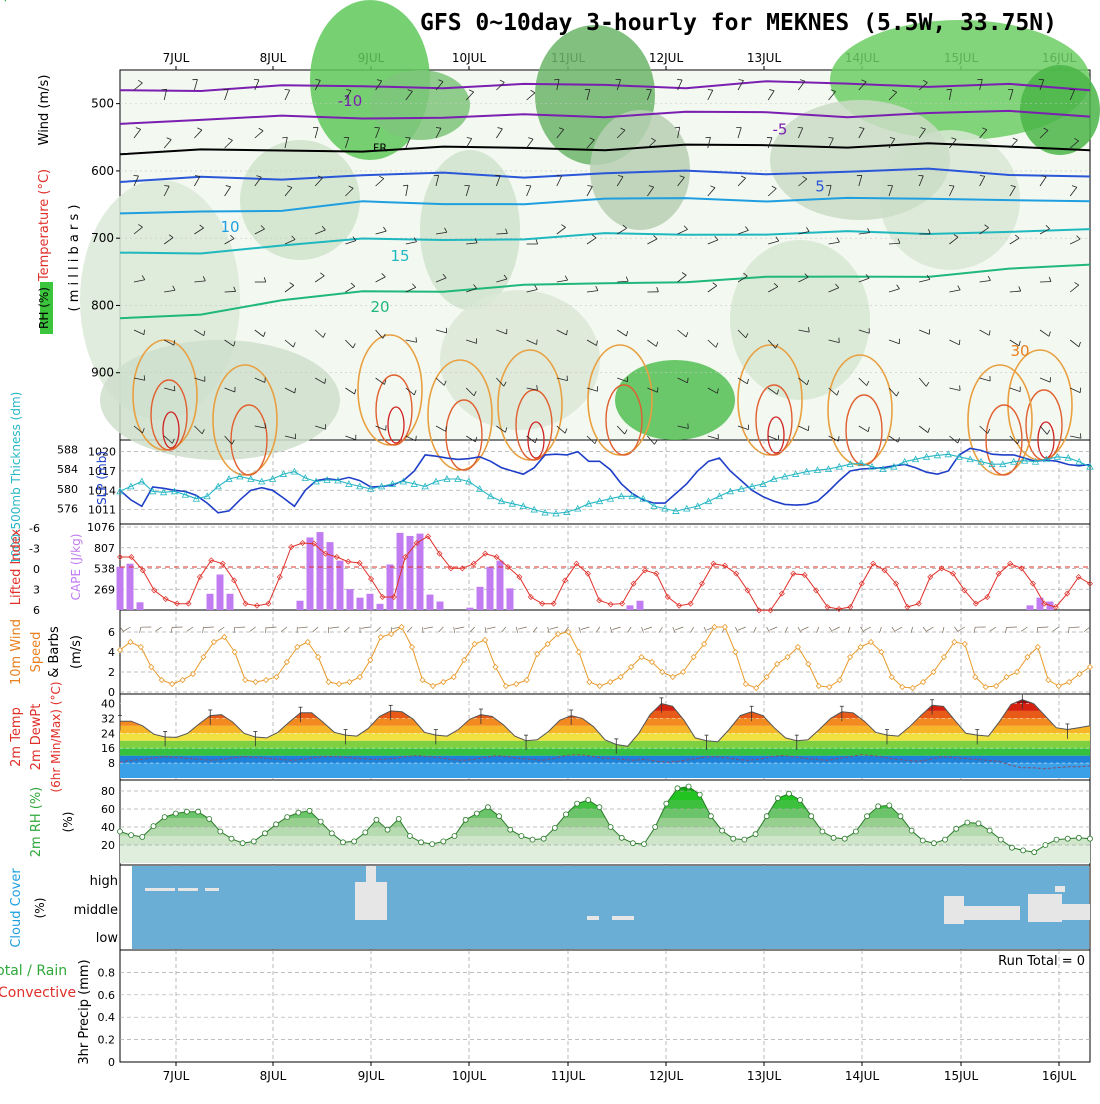  What do you see at coordinates (350, 101) in the screenshot?
I see `isotherm-label: -10` at bounding box center [350, 101].